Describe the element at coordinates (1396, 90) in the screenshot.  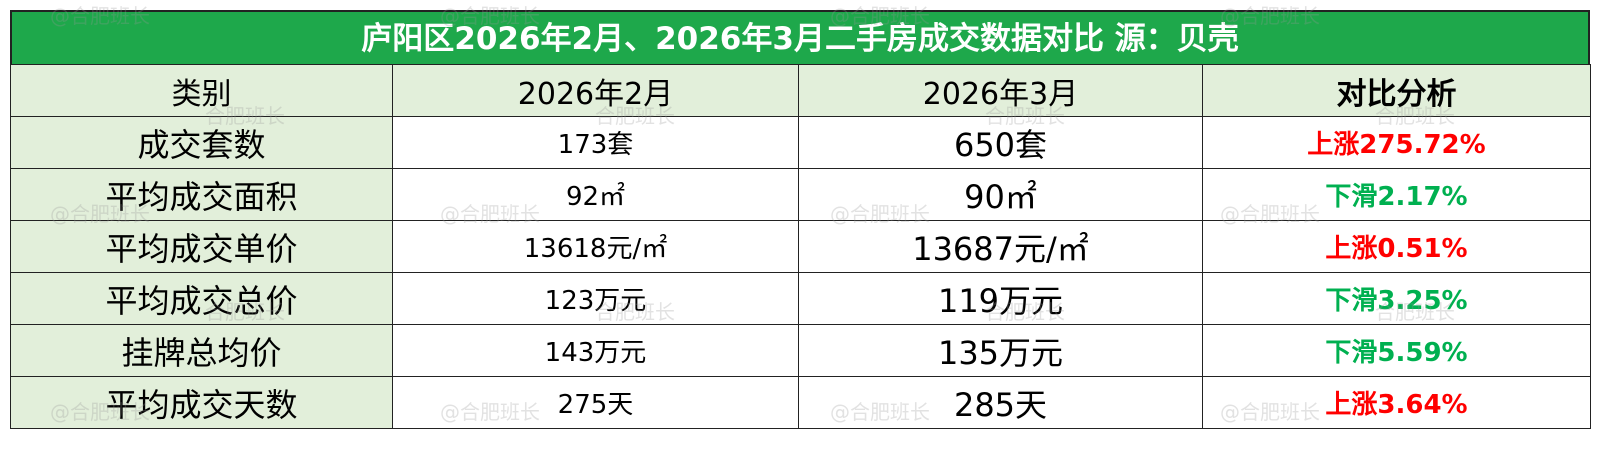
I see `header-cell: 对比分析` at that location.